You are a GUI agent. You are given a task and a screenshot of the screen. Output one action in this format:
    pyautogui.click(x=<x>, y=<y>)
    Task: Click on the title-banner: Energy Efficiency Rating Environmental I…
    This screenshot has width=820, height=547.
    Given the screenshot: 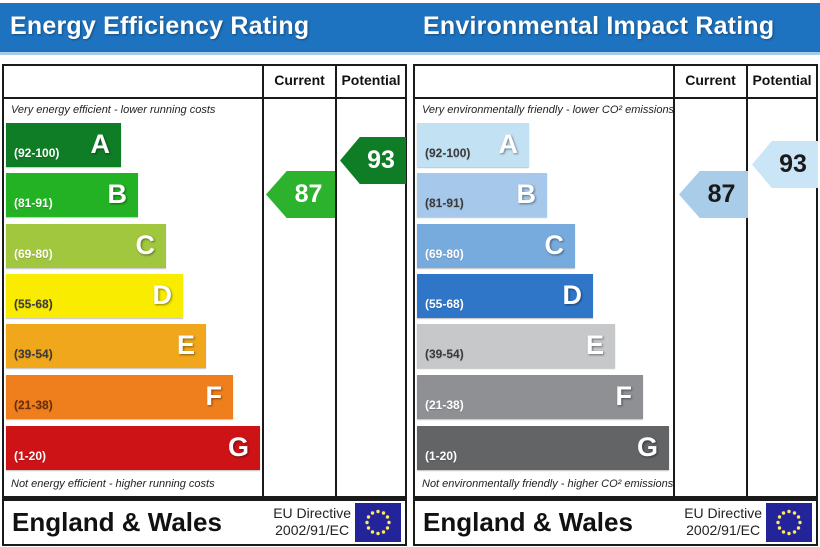 What is the action you would take?
    pyautogui.click(x=410, y=29)
    